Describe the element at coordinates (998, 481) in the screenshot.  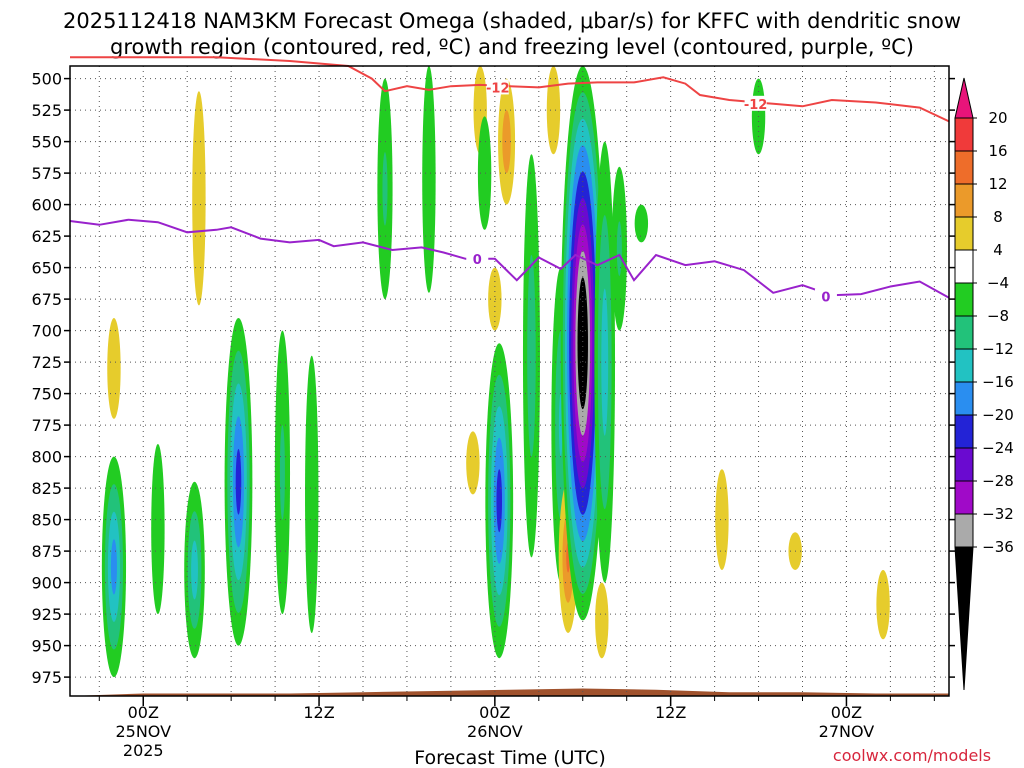
I see `colorbar-label-11: −28` at that location.